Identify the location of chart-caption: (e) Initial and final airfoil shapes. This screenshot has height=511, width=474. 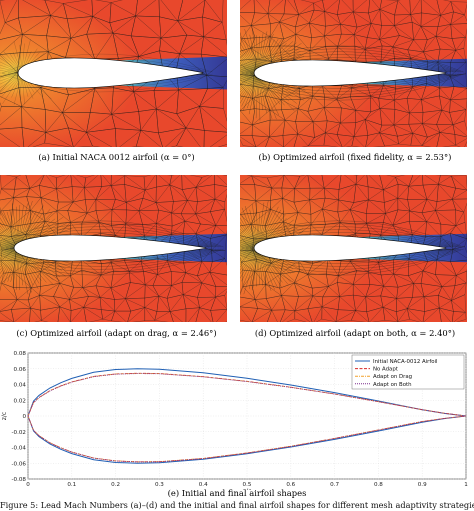
(237, 493).